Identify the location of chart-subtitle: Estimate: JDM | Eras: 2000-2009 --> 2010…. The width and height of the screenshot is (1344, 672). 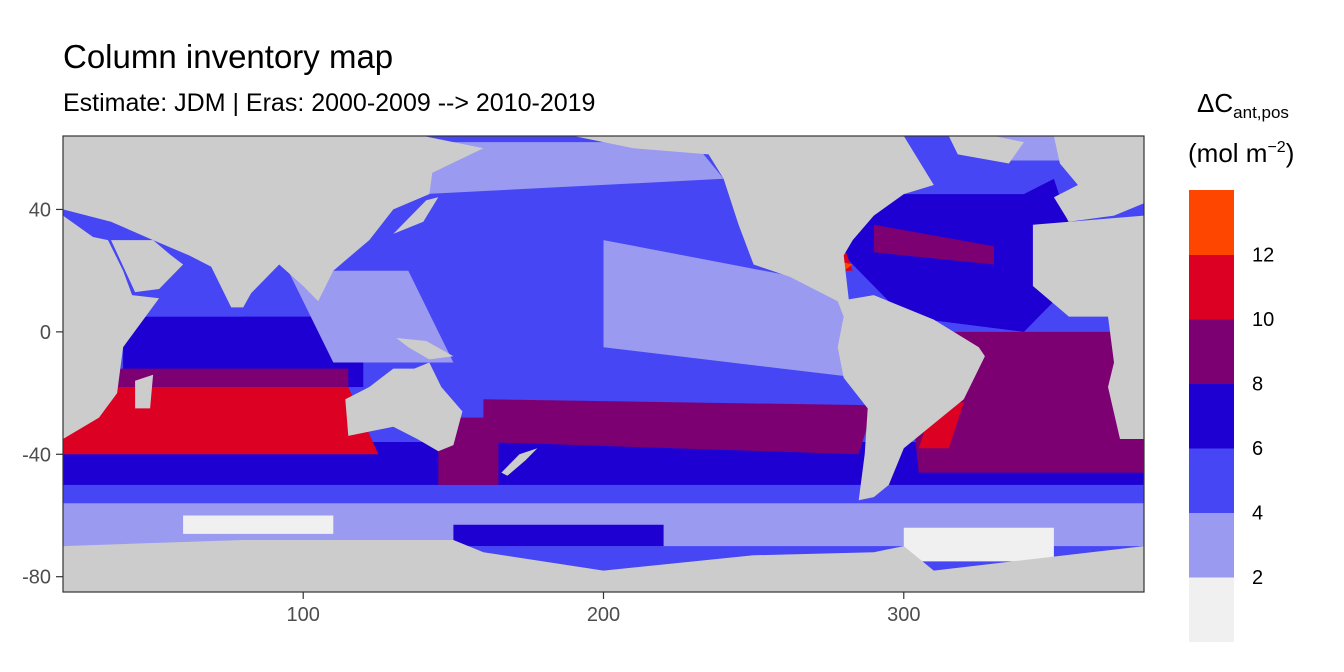
(329, 103).